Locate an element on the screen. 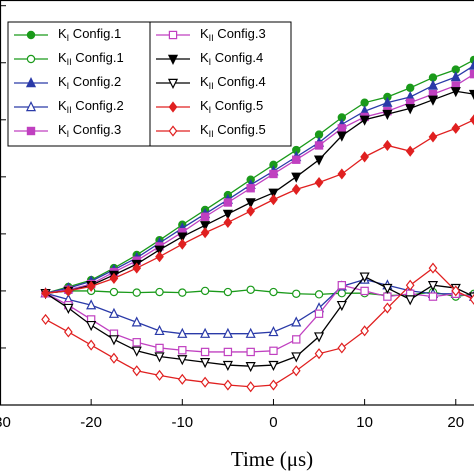 The width and height of the screenshot is (474, 474). x-tick-label: -10 is located at coordinates (182, 422).